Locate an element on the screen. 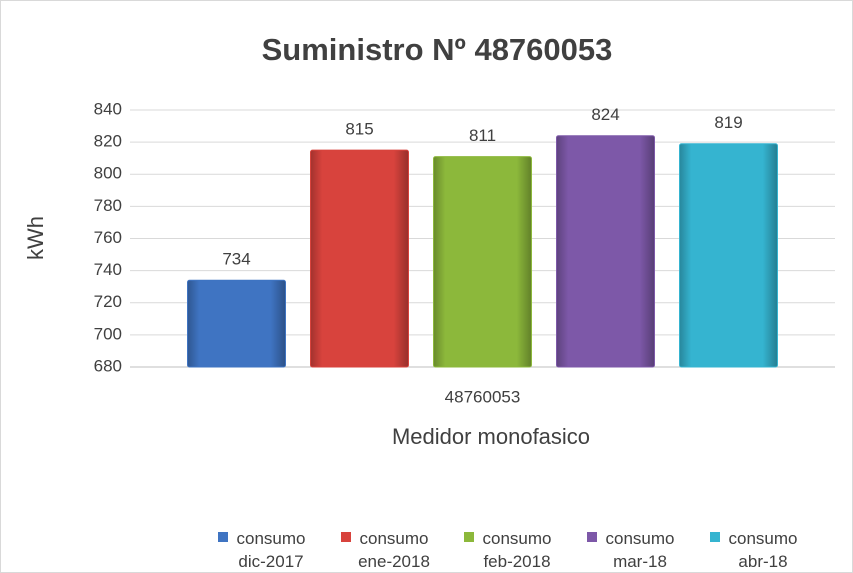 Image resolution: width=853 pixels, height=573 pixels. y-tick-label: 740 is located at coordinates (108, 269).